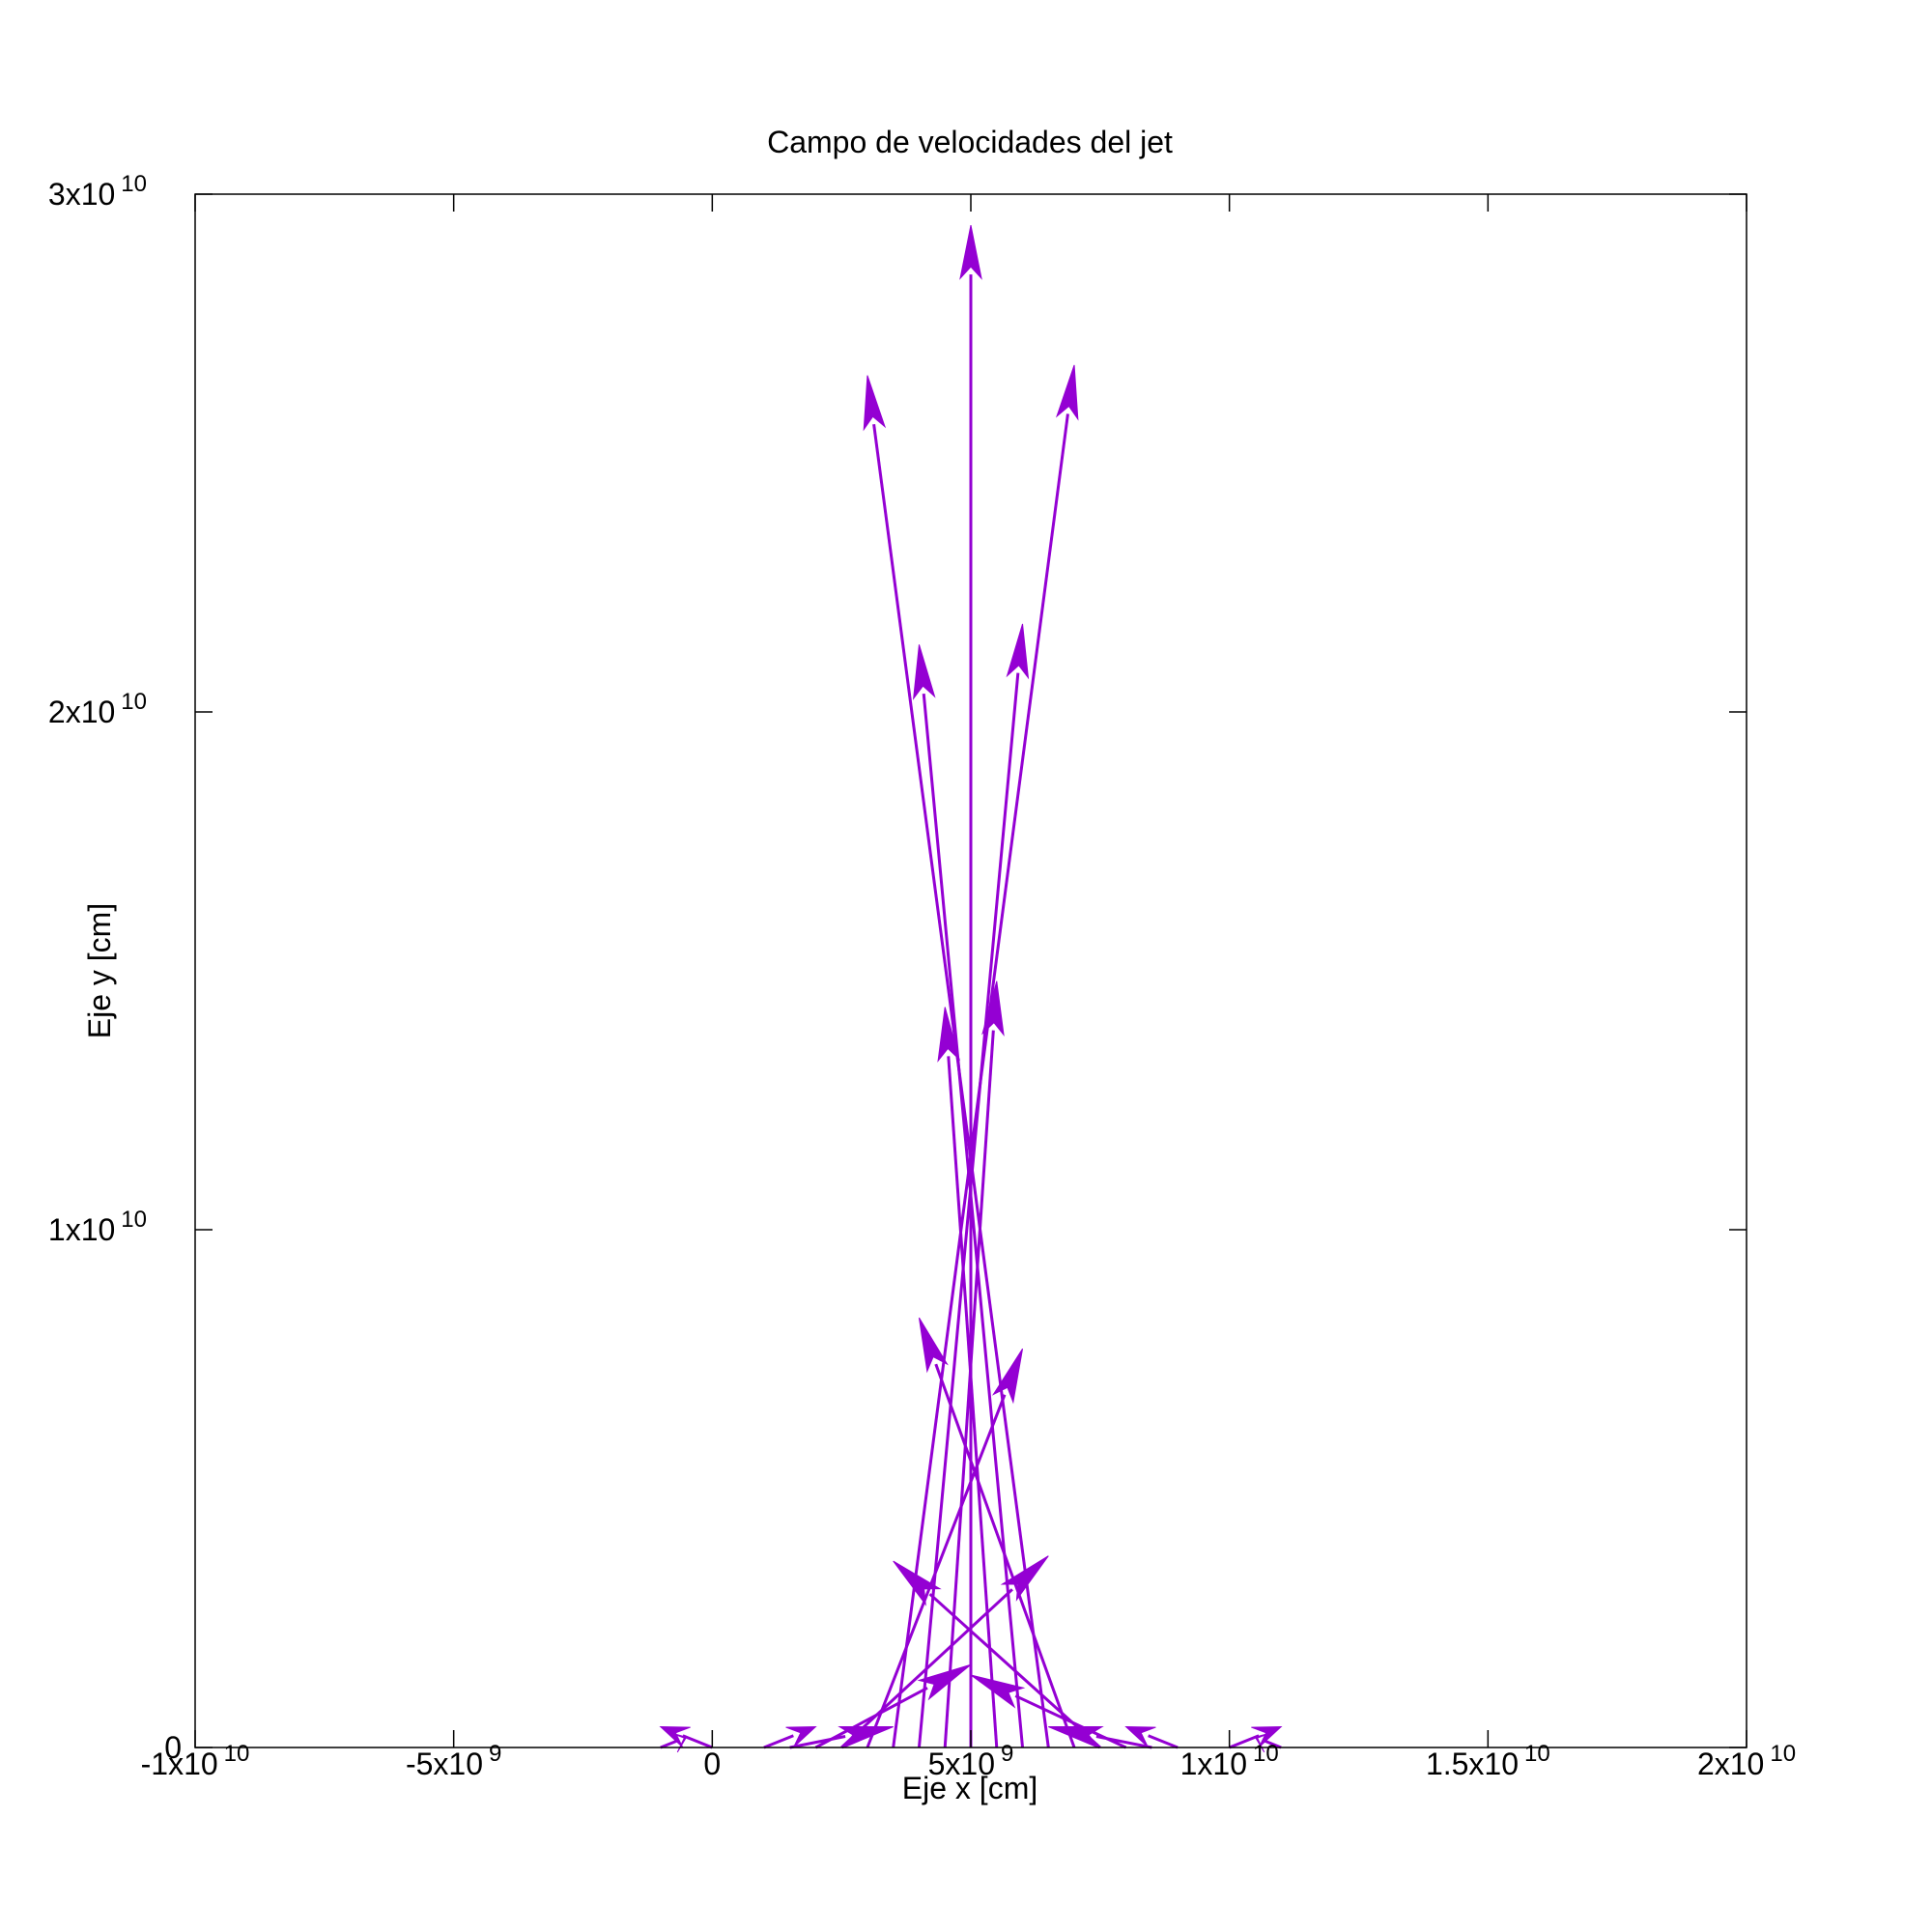 The image size is (1932, 1932). What do you see at coordinates (97, 191) in the screenshot?
I see `y-tick-label: 3x10 10` at bounding box center [97, 191].